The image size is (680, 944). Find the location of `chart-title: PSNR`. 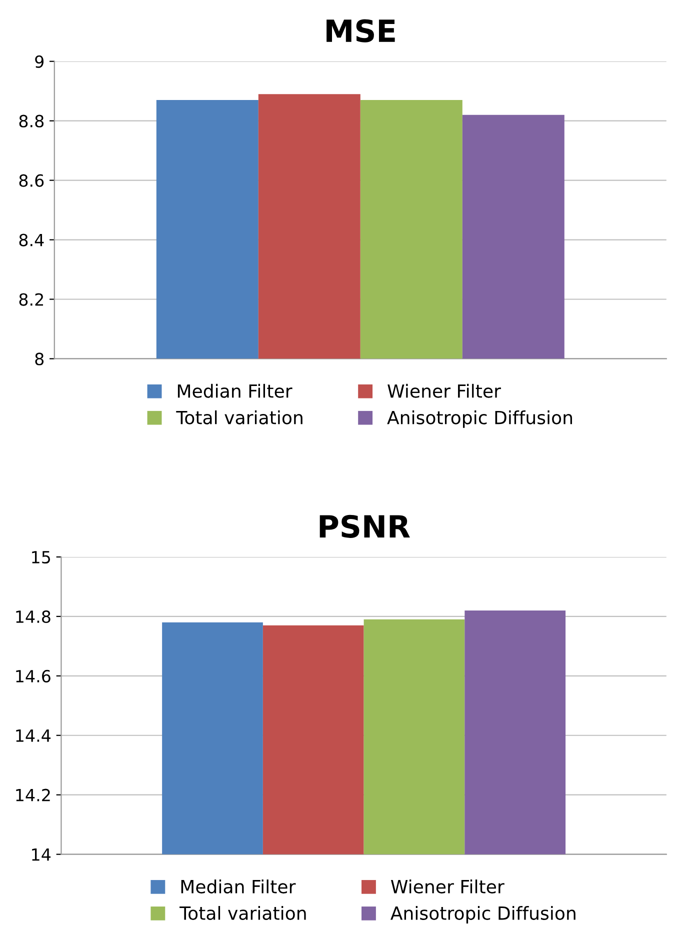

chart-title: PSNR is located at coordinates (365, 526).